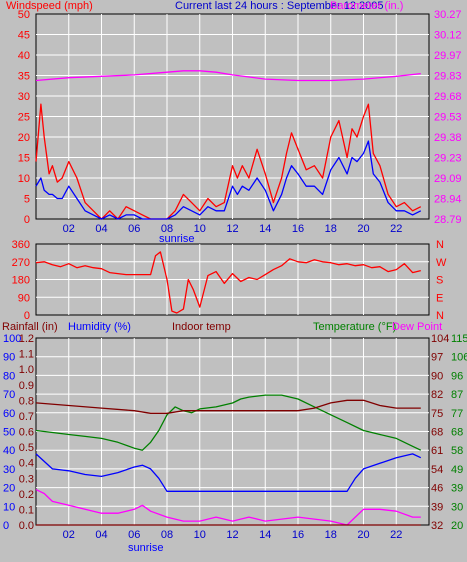 The image size is (467, 562). What do you see at coordinates (176, 239) in the screenshot?
I see `chart1-sunrise-label: sunrise` at bounding box center [176, 239].